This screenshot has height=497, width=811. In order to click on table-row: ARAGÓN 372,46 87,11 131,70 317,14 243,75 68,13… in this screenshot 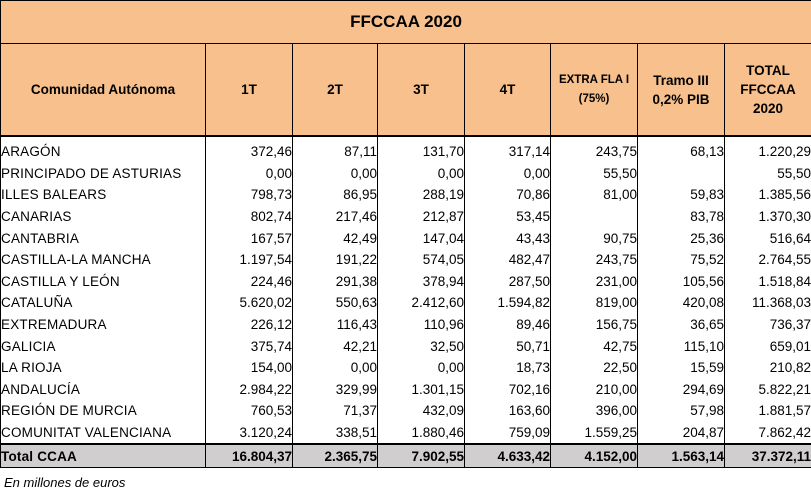, I will do `click(405, 149)`.